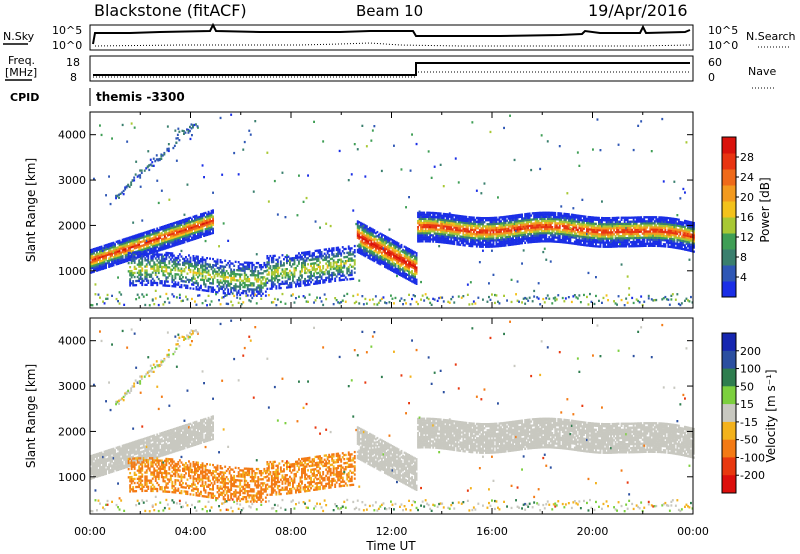 The height and width of the screenshot is (554, 800). I want to click on freq-tick-bottom: 8, so click(73, 77).